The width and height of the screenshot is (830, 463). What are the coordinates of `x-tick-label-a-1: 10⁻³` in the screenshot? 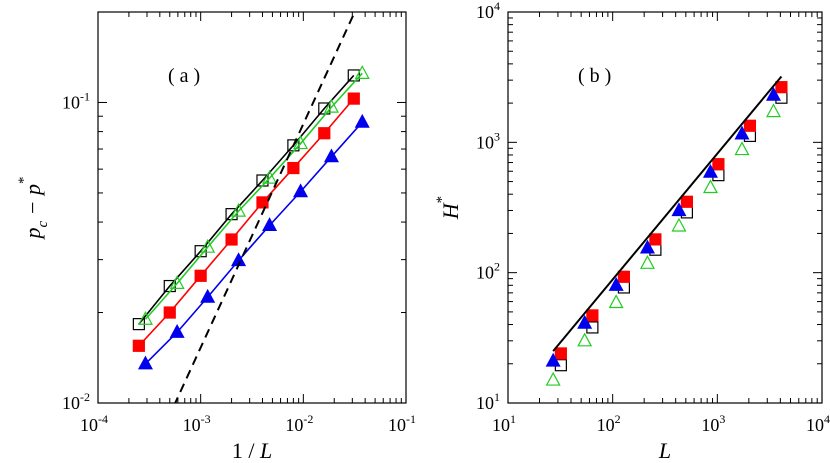 It's located at (197, 423).